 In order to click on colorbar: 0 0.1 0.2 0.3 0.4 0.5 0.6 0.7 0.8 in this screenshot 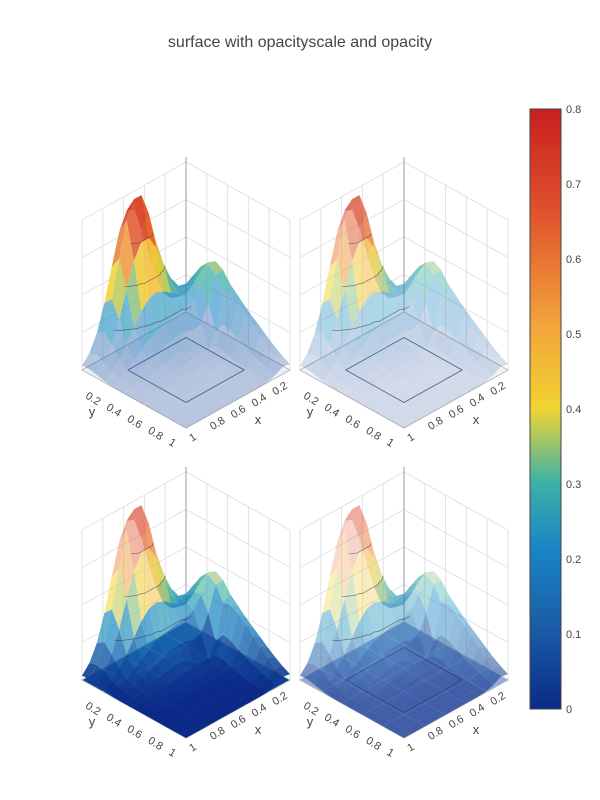, I will do `click(555, 410)`.